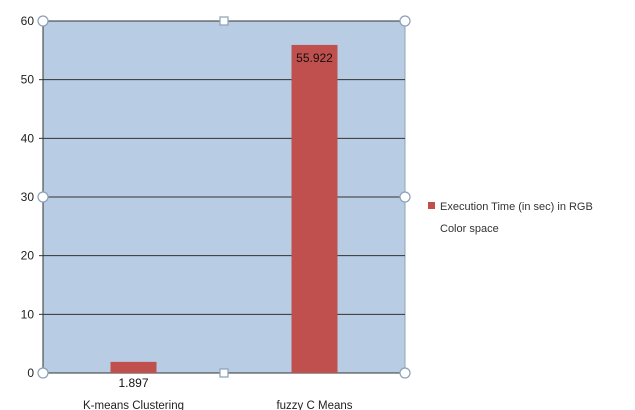  I want to click on y-tick-label-20: 20, so click(28, 256).